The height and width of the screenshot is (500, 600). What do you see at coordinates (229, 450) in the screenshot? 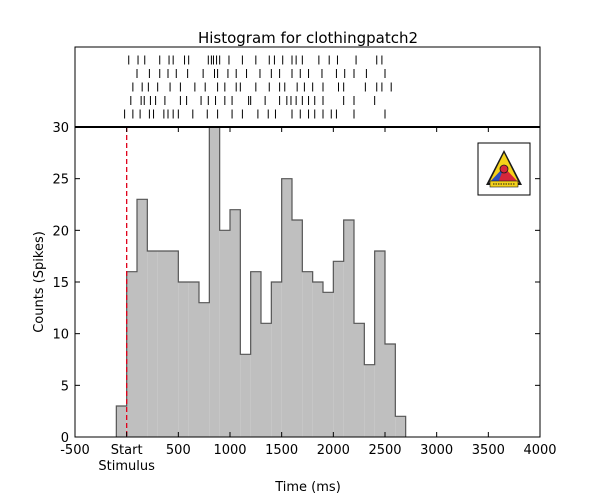
I see `x-tick-label: 1000` at bounding box center [229, 450].